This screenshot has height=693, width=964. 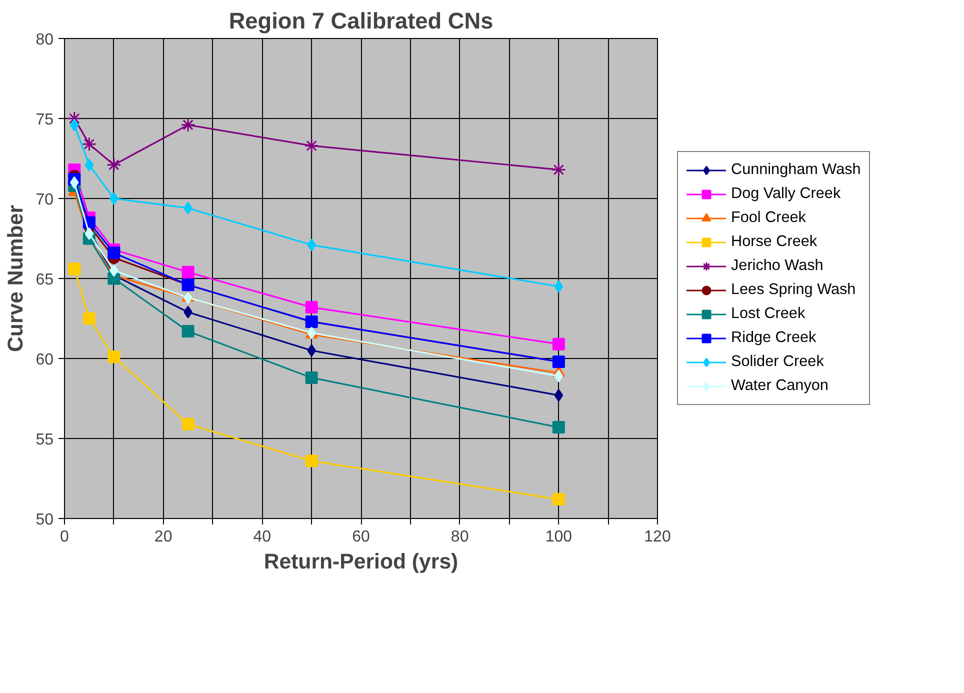 What do you see at coordinates (777, 266) in the screenshot?
I see `legend-label: Jericho Wash` at bounding box center [777, 266].